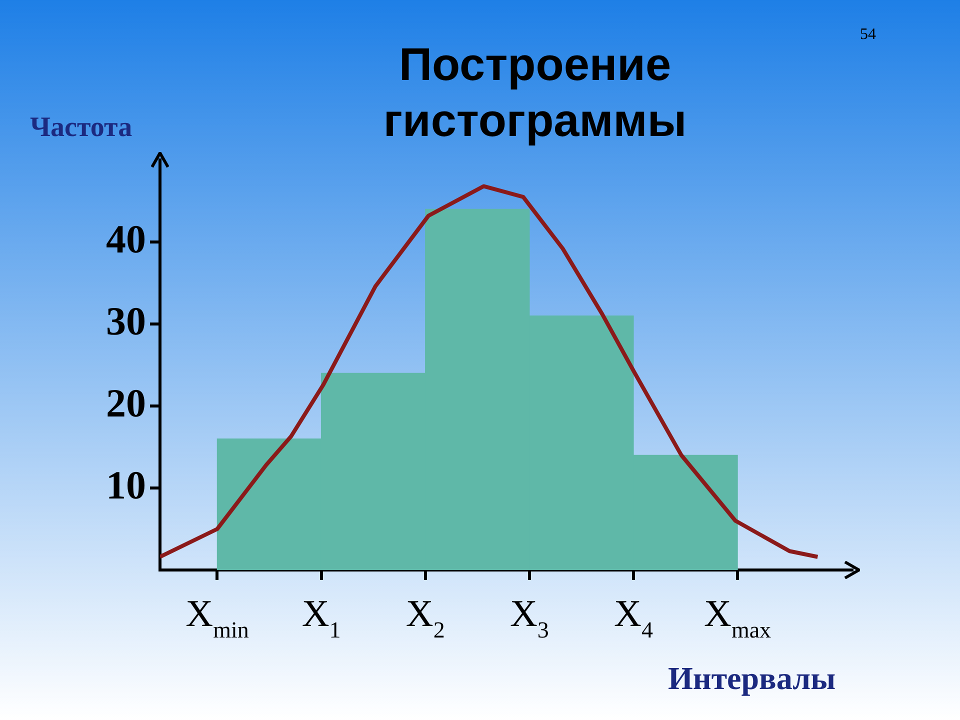 Image resolution: width=960 pixels, height=720 pixels. I want to click on y-tick-label: 20, so click(126, 403).